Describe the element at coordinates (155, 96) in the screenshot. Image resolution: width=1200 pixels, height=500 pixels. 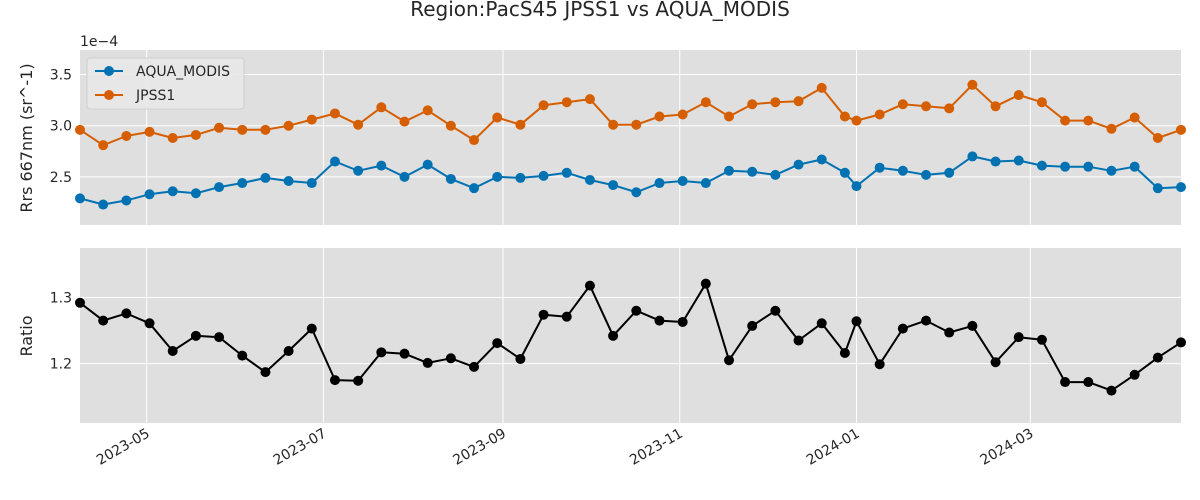
I see `legend-jpss1-label: JPSS1` at that location.